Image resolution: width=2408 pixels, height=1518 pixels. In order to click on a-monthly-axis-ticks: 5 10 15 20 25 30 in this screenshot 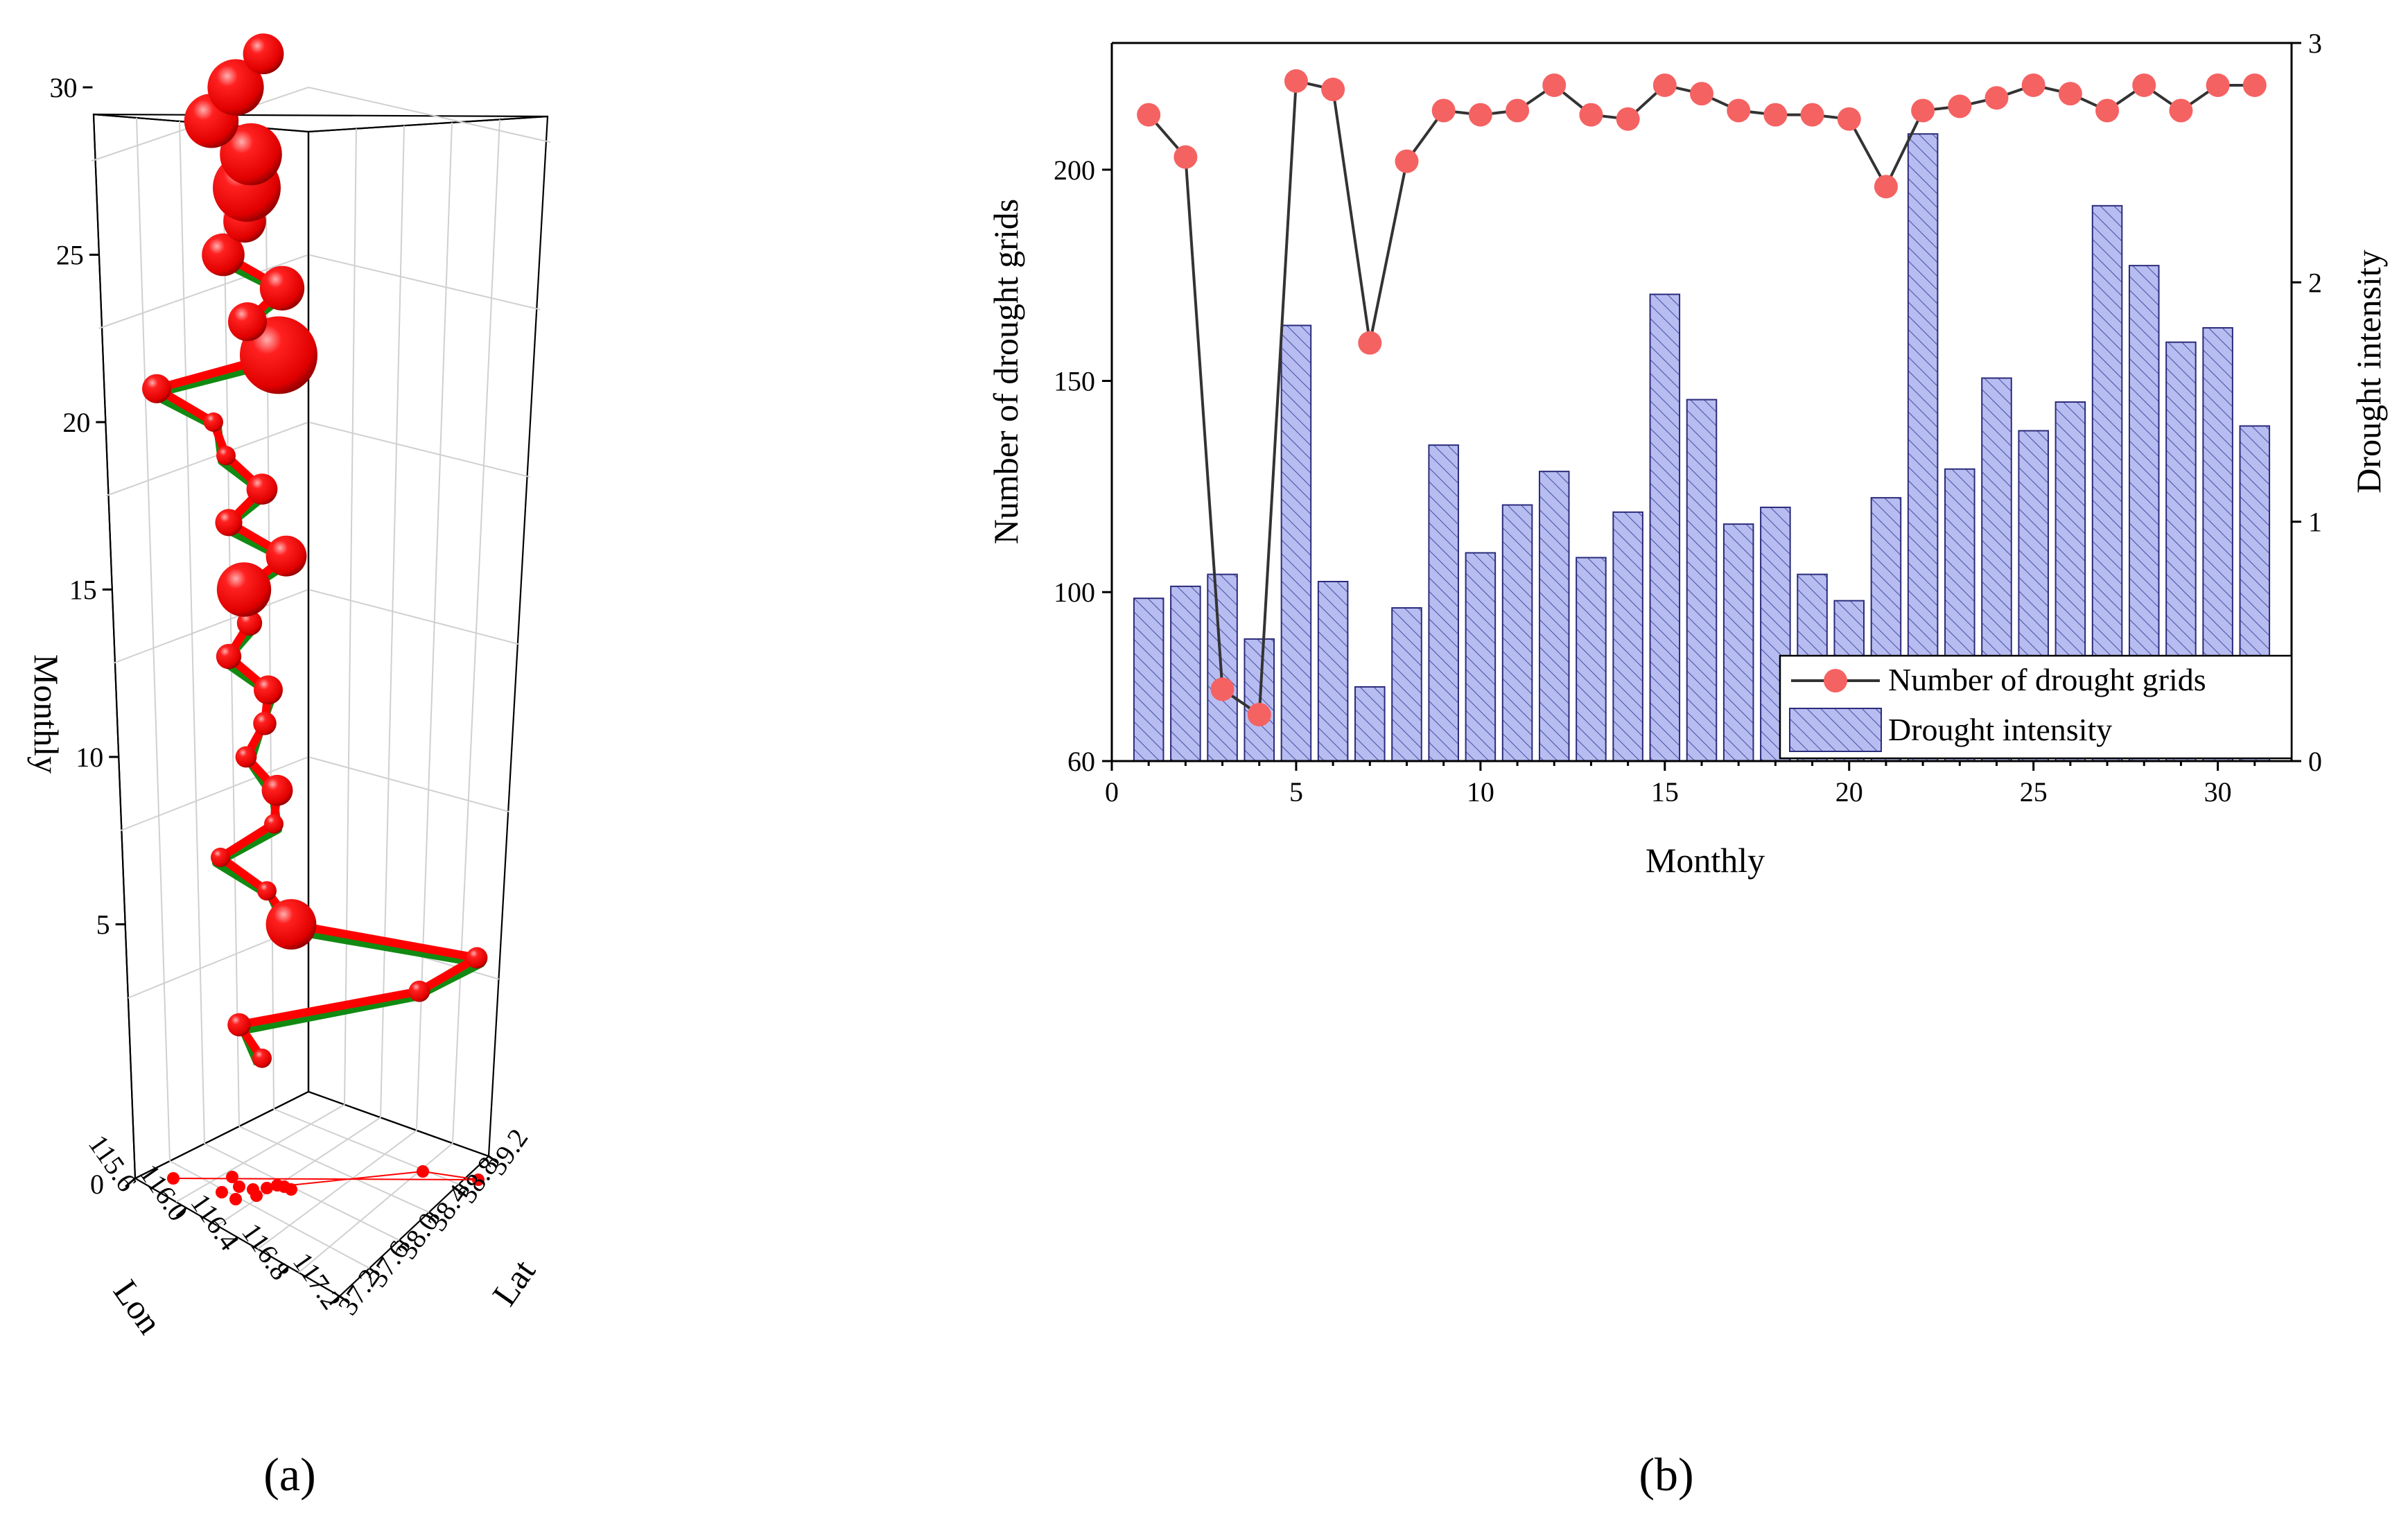, I will do `click(87, 507)`.